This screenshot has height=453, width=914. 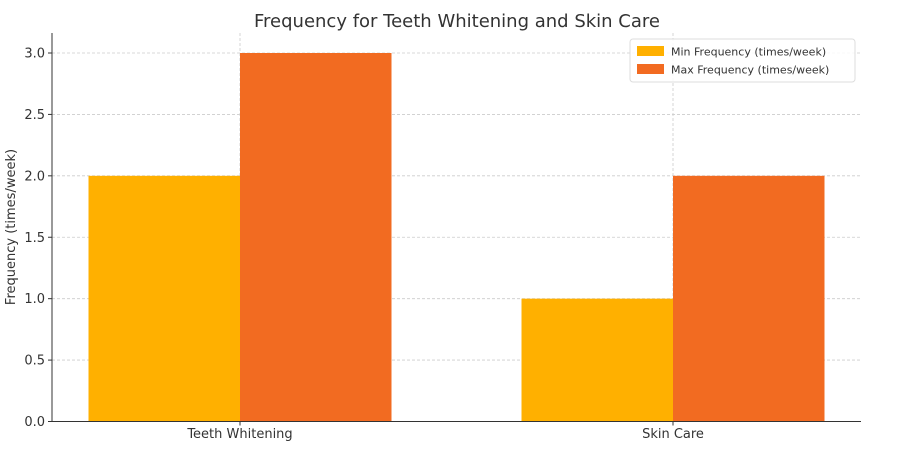 What do you see at coordinates (316, 237) in the screenshot?
I see `bar-max-teeth-whitening` at bounding box center [316, 237].